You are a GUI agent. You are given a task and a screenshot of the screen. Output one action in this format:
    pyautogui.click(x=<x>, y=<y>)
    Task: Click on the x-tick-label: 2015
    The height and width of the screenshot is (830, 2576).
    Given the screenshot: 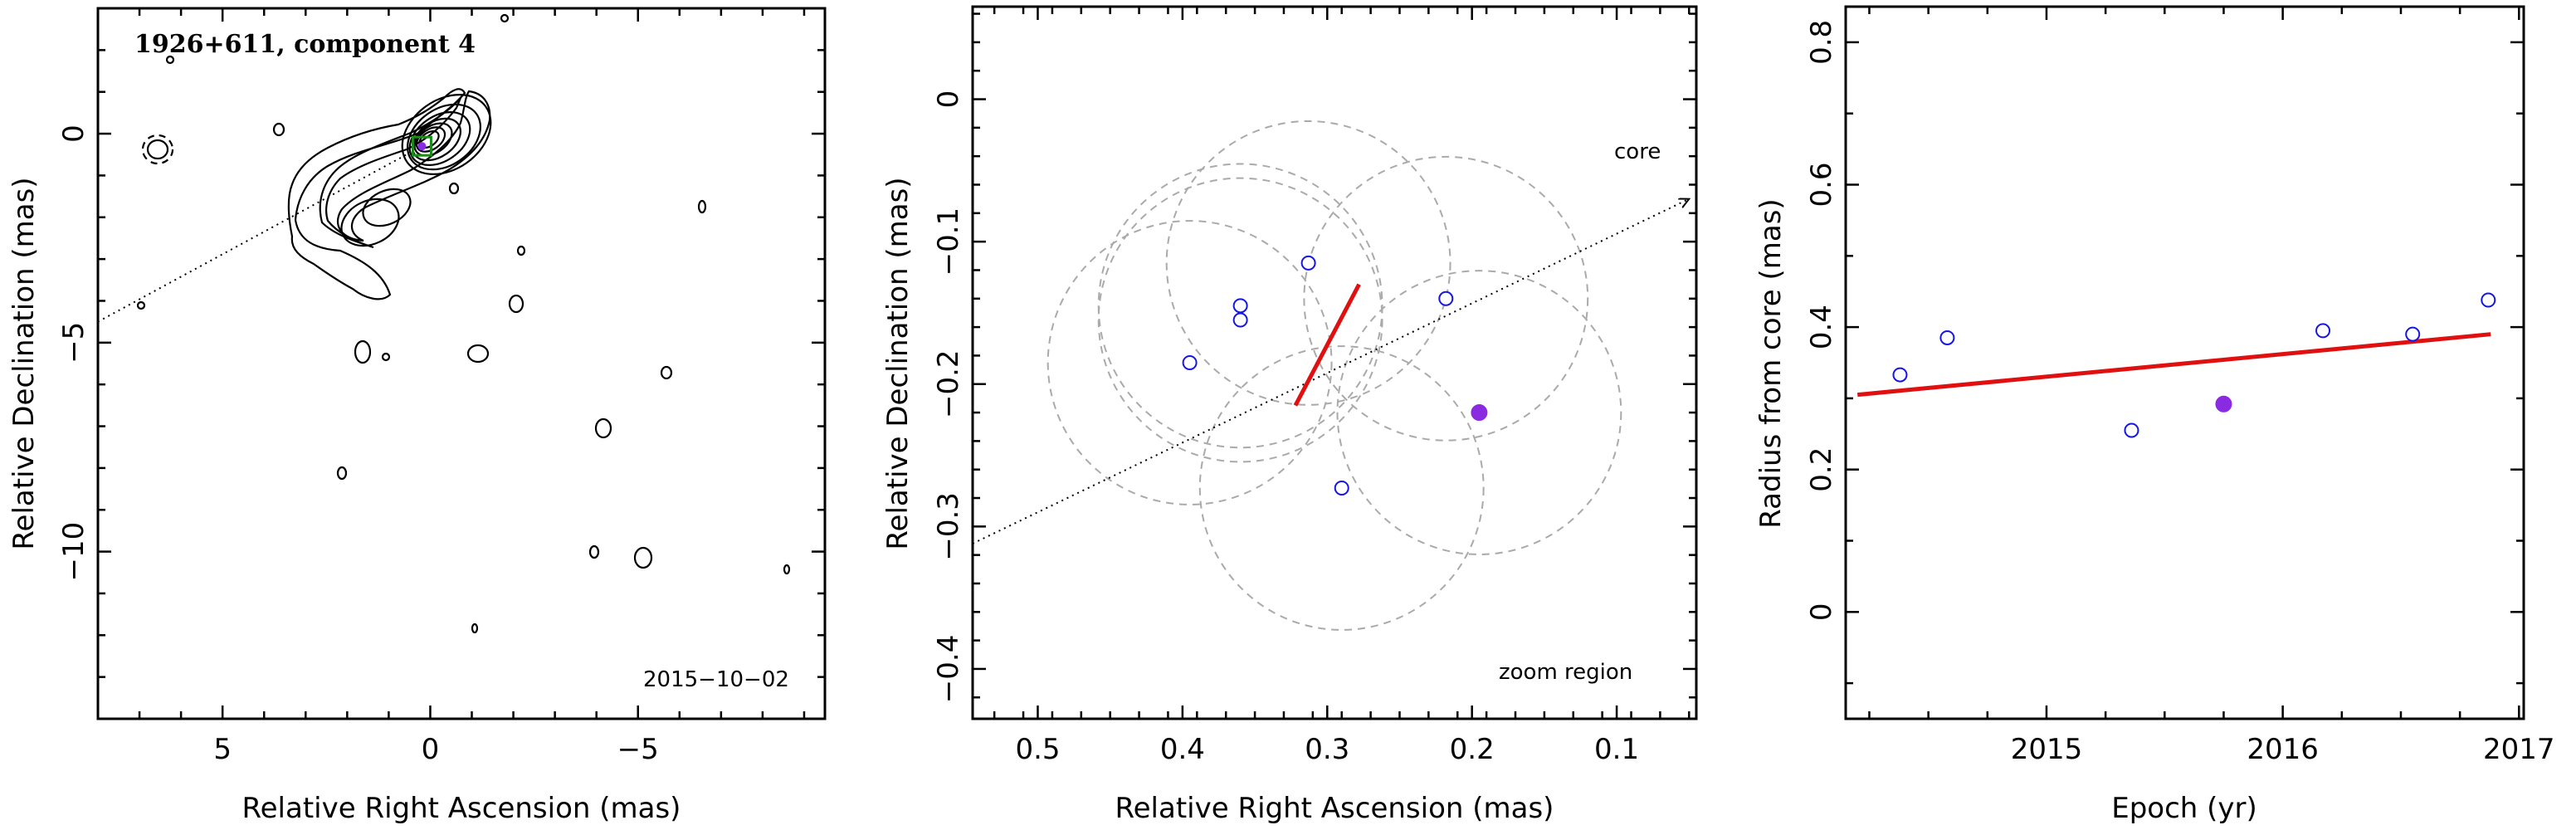 What is the action you would take?
    pyautogui.click(x=2047, y=750)
    